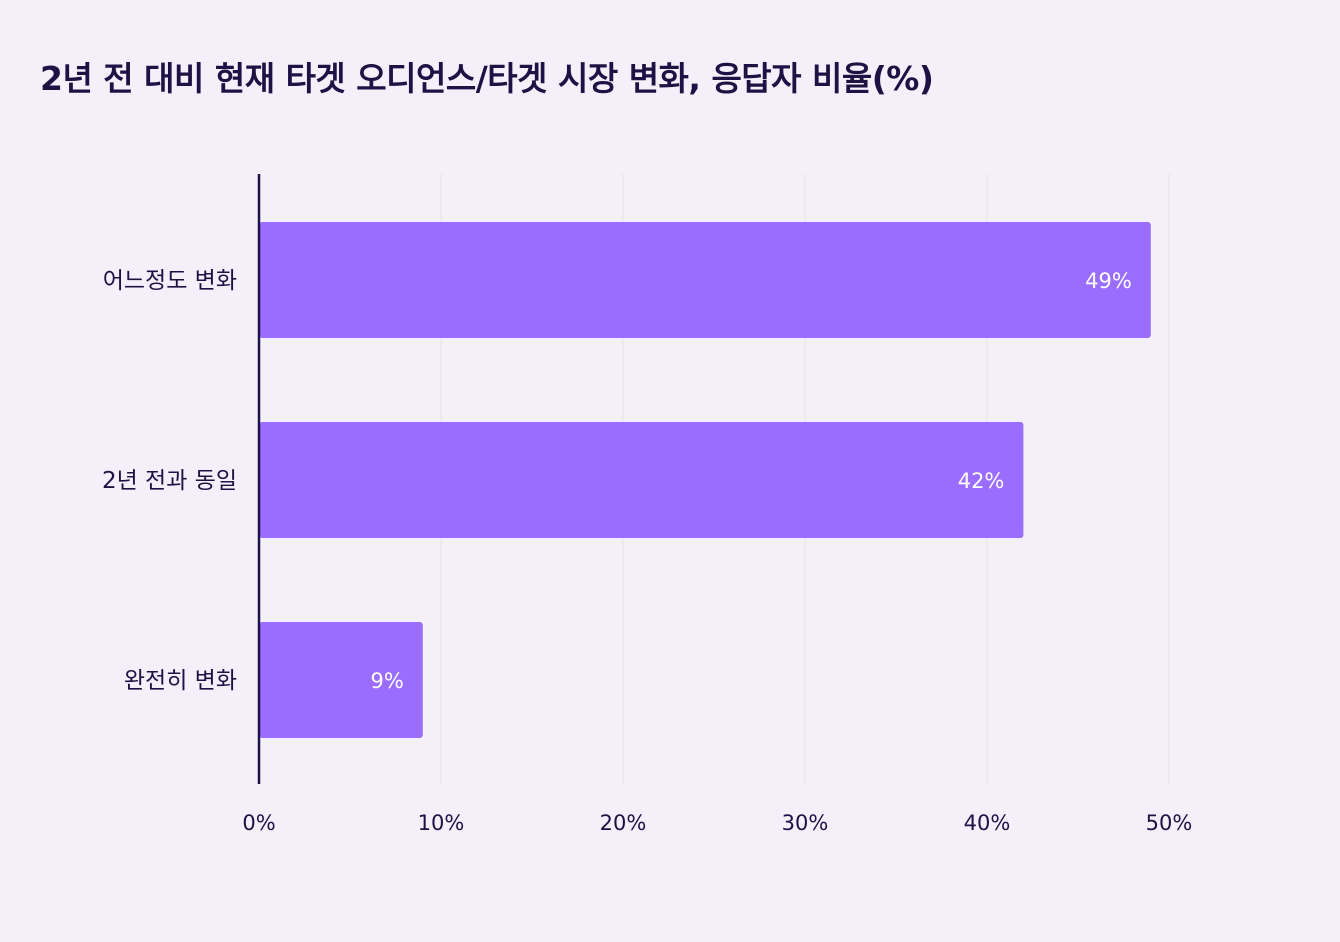 The height and width of the screenshot is (942, 1340). I want to click on category-label: 완전히 변화, so click(180, 681).